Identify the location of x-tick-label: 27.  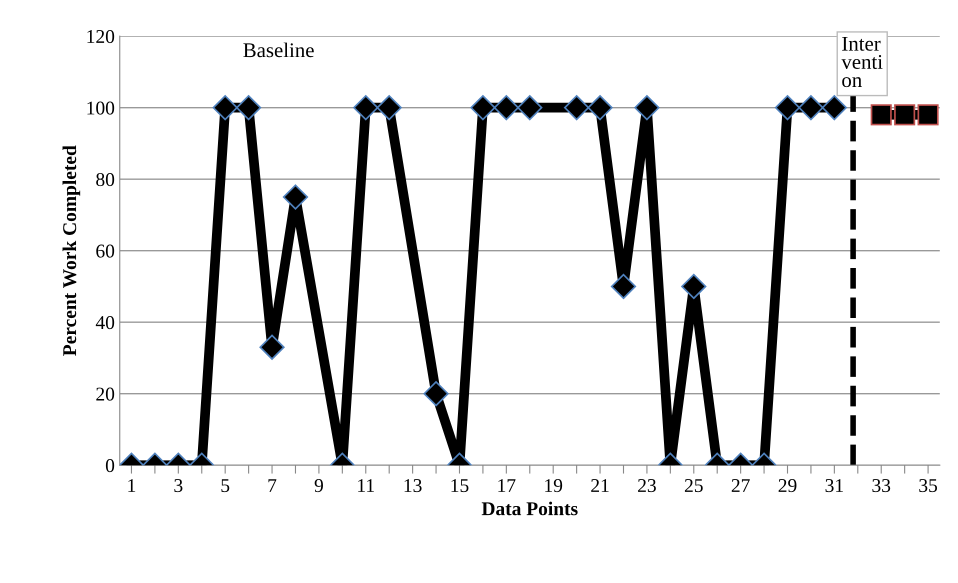
(741, 485).